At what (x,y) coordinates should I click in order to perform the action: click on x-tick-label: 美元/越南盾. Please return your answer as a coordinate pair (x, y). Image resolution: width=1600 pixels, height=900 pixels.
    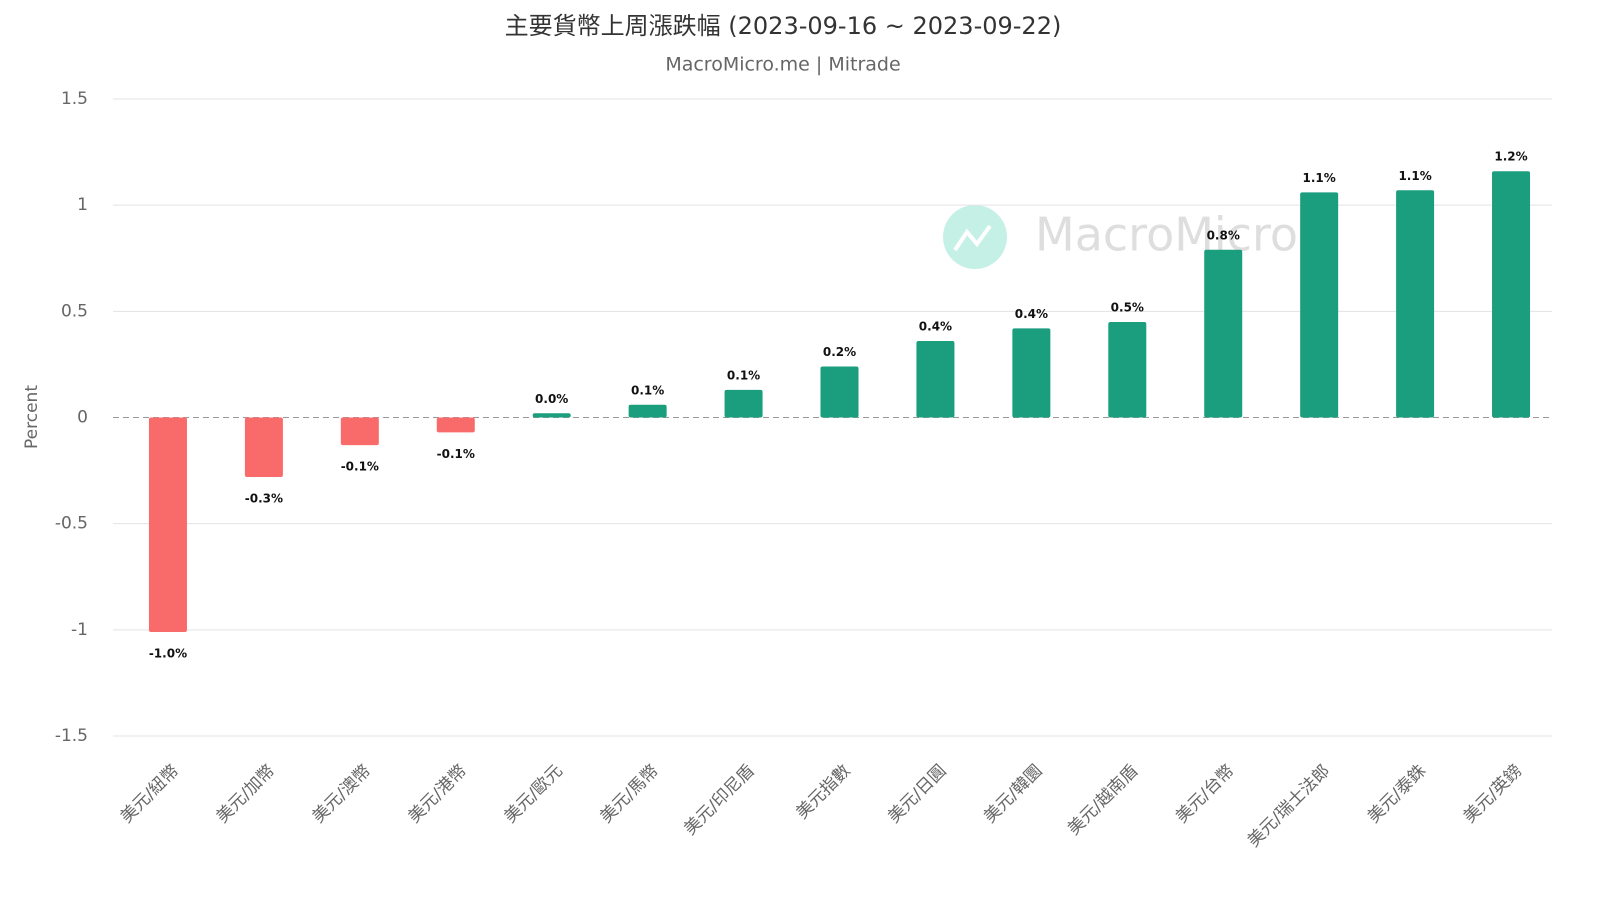
    Looking at the image, I should click on (1103, 800).